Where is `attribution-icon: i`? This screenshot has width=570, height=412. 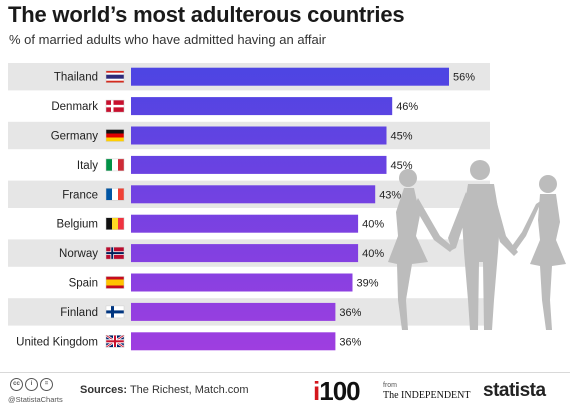 attribution-icon: i is located at coordinates (31, 384).